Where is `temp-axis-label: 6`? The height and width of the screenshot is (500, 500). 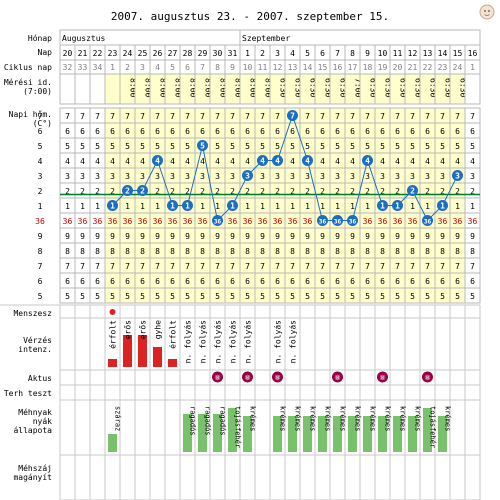 temp-axis-label: 6 is located at coordinates (40, 281).